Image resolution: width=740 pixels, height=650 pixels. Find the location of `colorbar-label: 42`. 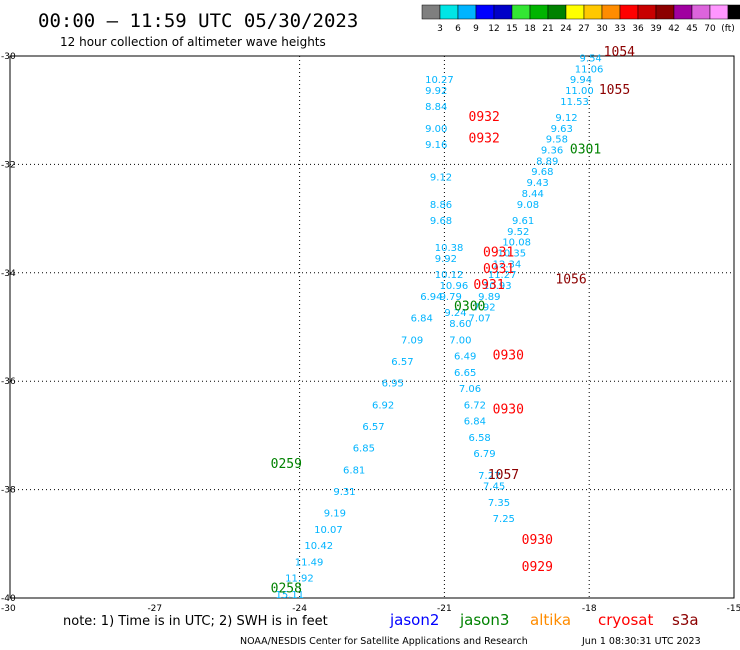

colorbar-label: 42 is located at coordinates (673, 29).